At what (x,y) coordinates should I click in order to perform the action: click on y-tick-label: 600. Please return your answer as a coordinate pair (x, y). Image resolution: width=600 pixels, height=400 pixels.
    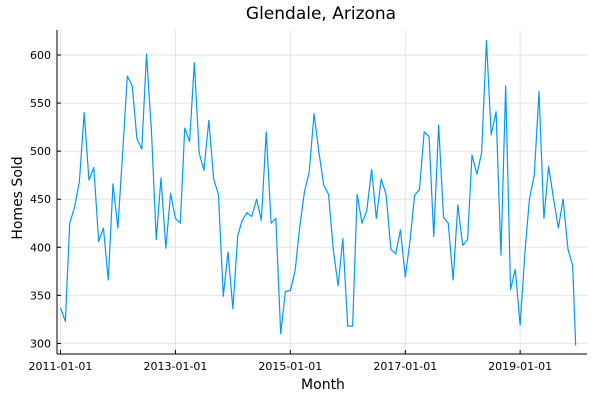
    Looking at the image, I should click on (40, 55).